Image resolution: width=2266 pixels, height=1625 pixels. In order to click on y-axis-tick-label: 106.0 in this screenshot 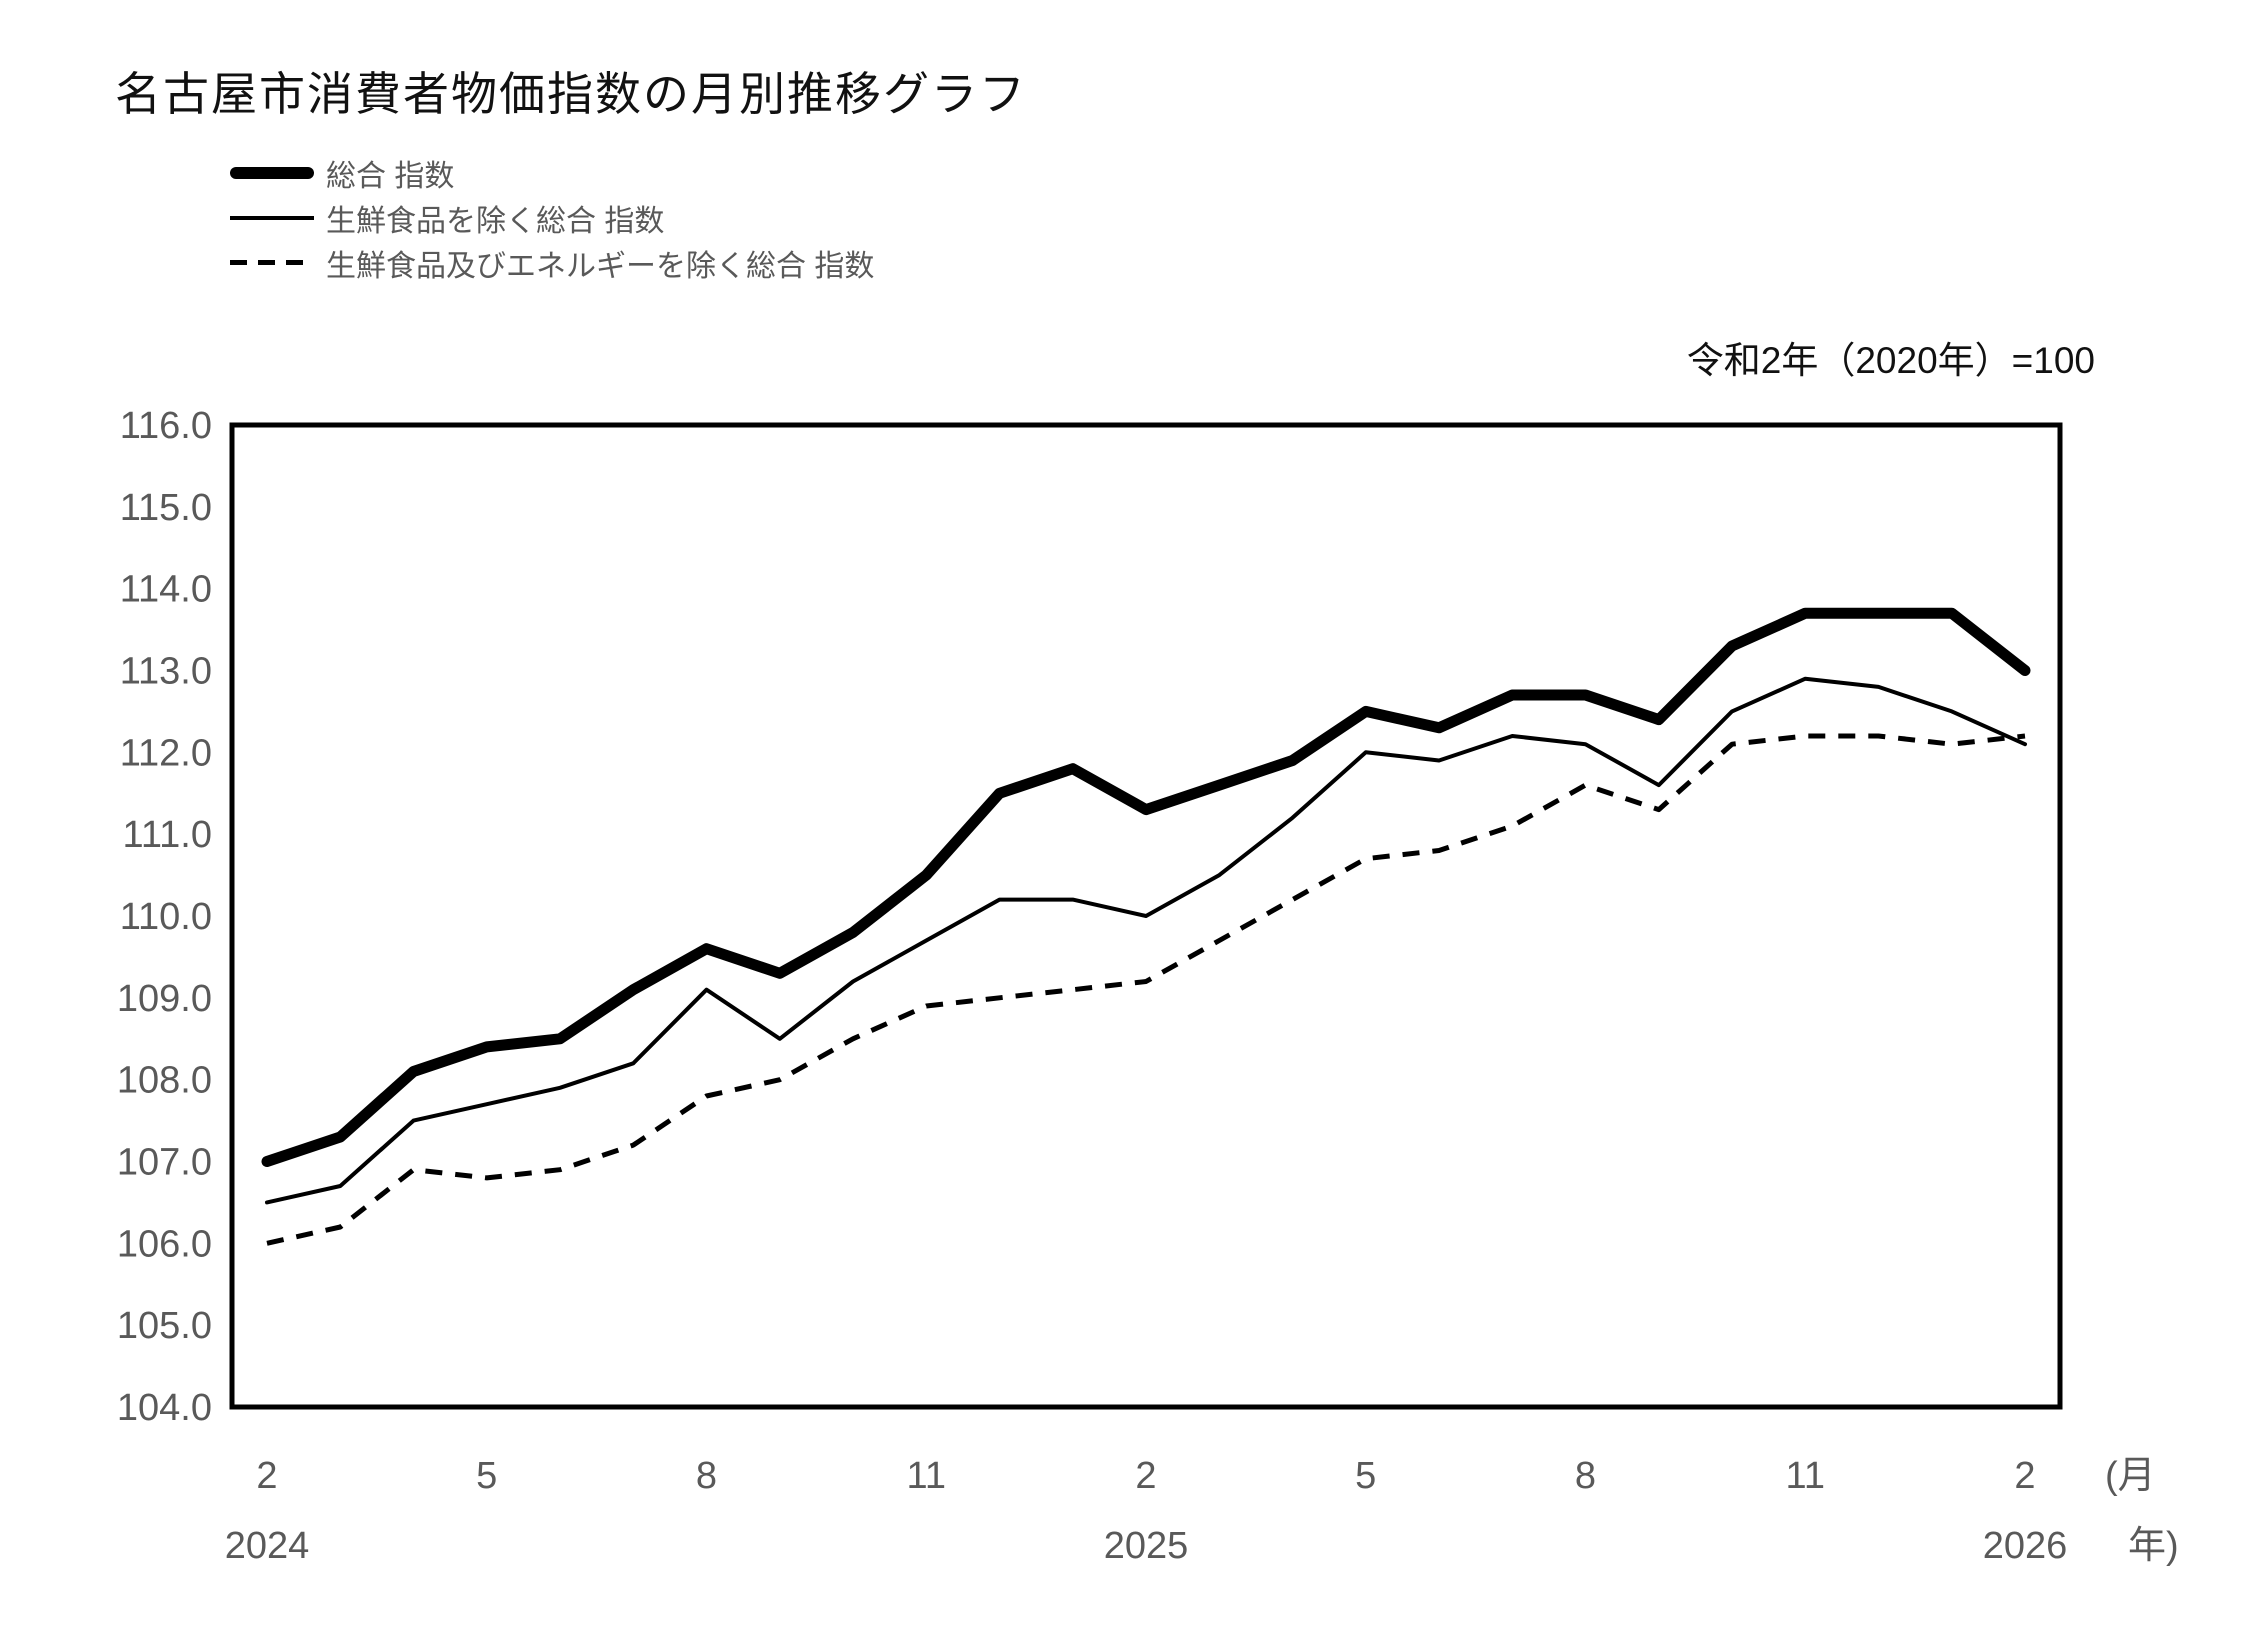, I will do `click(164, 1244)`.